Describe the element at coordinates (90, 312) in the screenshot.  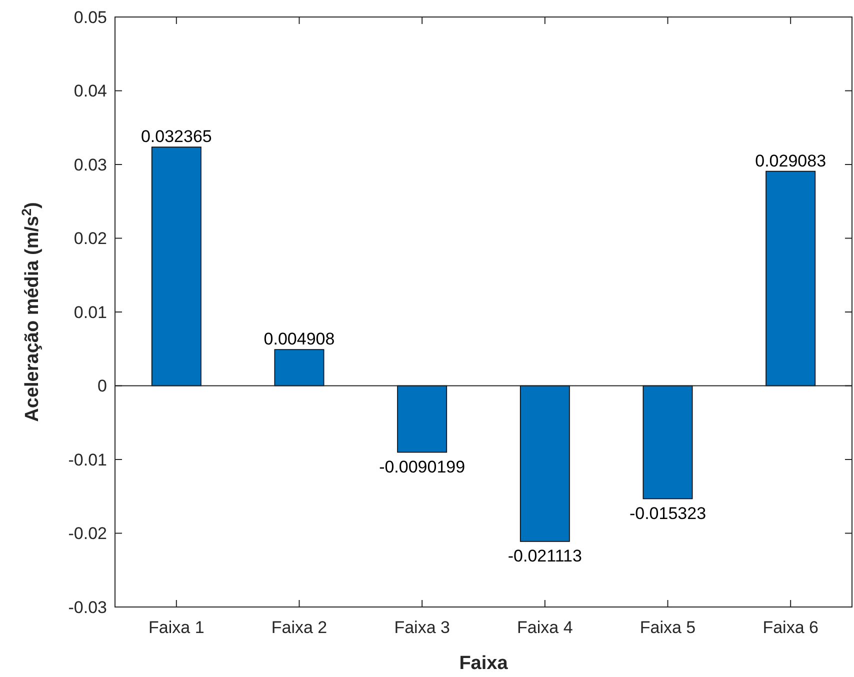
I see `y-tick-label: 0.01` at that location.